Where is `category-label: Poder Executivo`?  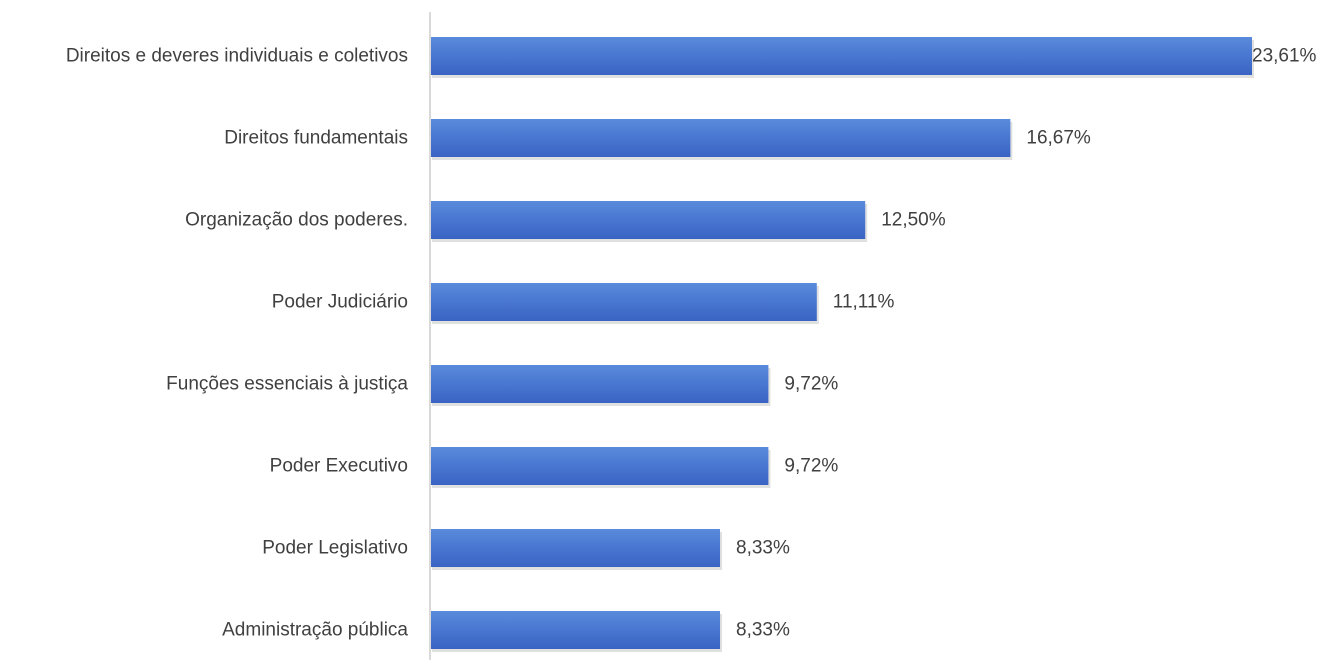 category-label: Poder Executivo is located at coordinates (339, 466).